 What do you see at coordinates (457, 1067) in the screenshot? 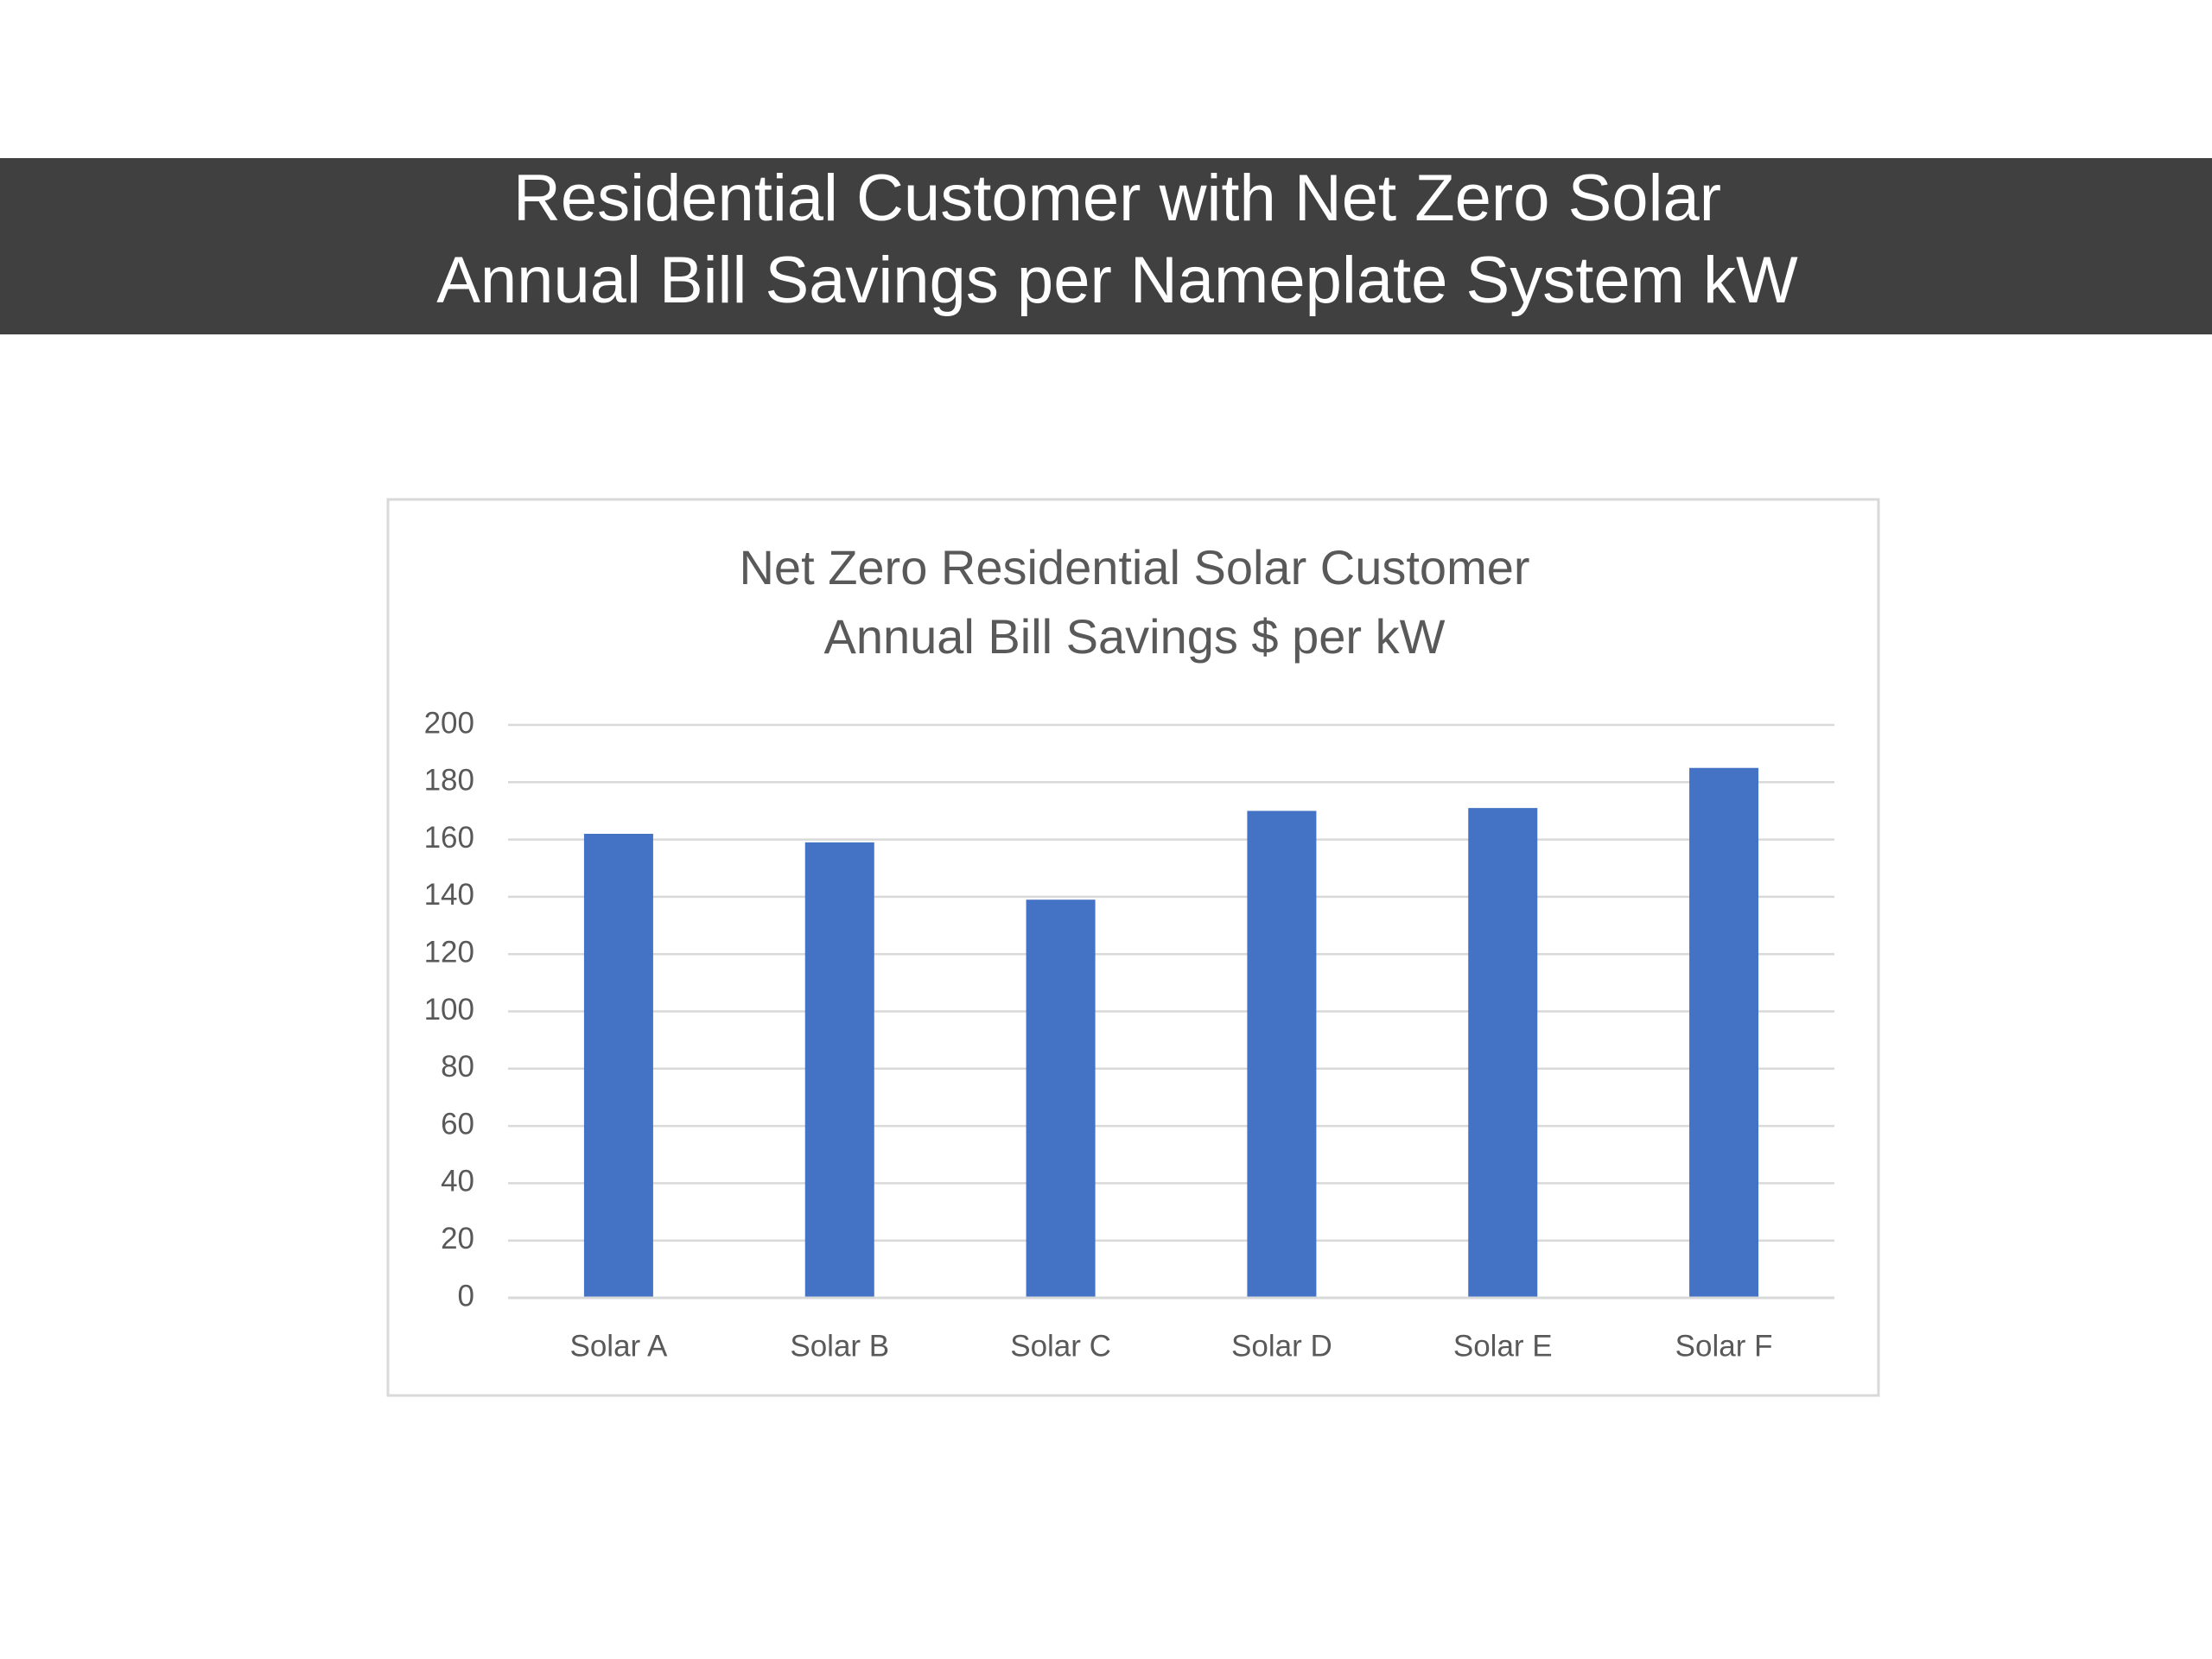
I see `y-tick-label: 80` at bounding box center [457, 1067].